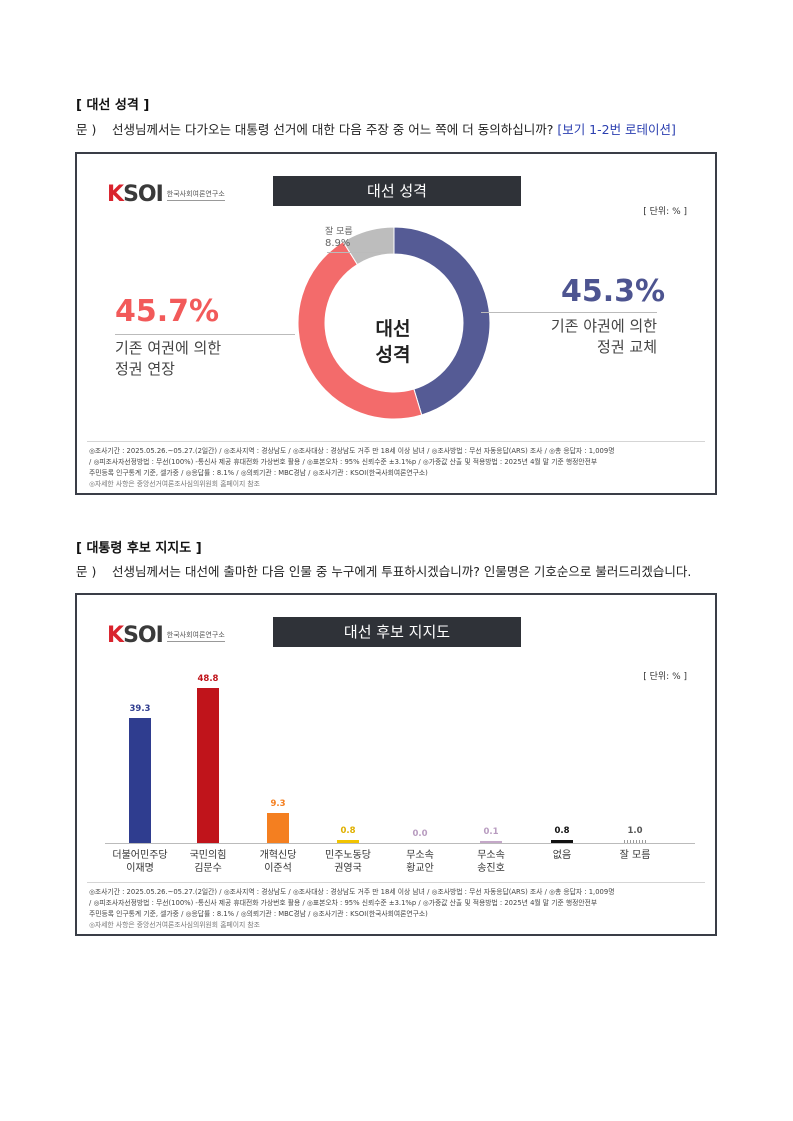 The width and height of the screenshot is (793, 1121). I want to click on extension-leader-line, so click(205, 334).